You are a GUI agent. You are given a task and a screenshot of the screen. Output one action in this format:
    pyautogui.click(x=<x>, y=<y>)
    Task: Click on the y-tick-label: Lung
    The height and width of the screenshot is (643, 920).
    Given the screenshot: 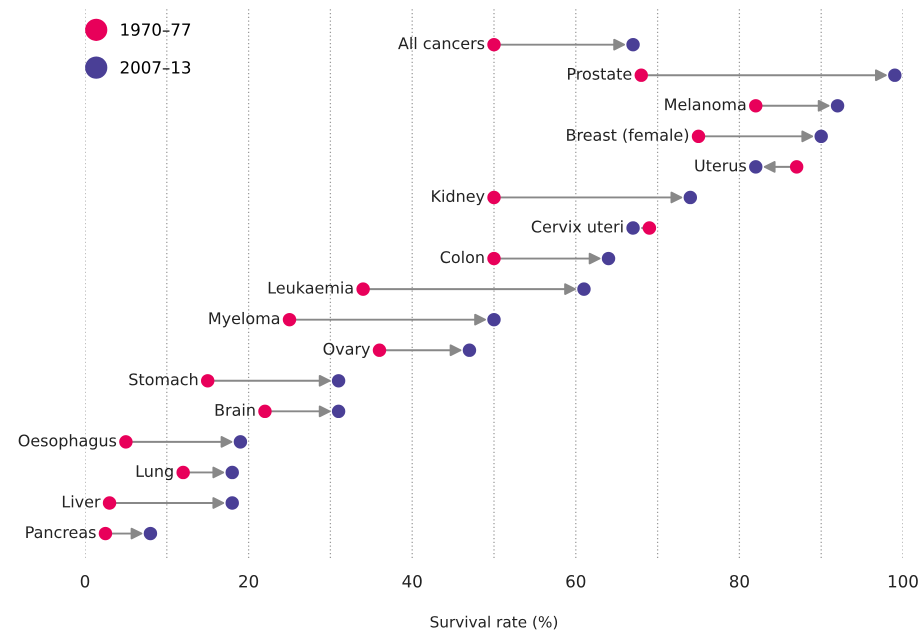 What is the action you would take?
    pyautogui.click(x=154, y=472)
    